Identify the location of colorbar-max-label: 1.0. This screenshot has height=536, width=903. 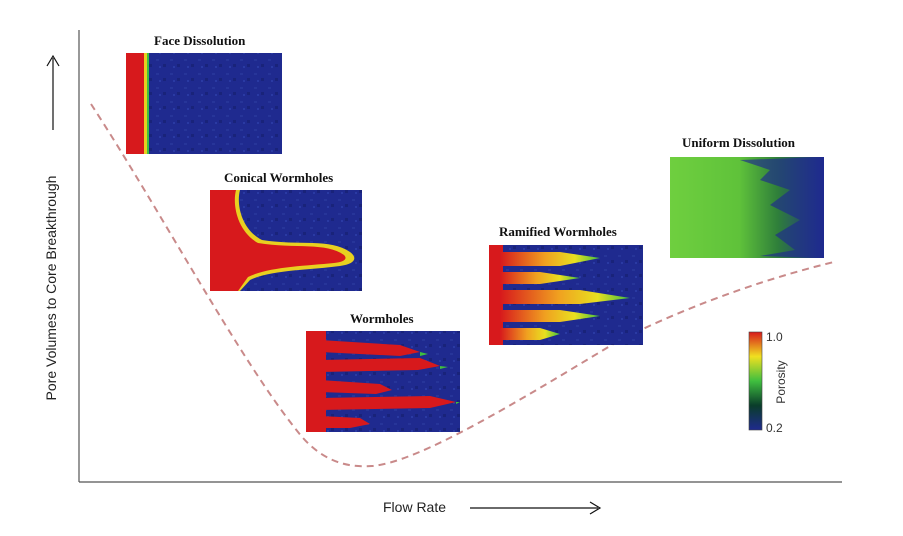
(774, 337).